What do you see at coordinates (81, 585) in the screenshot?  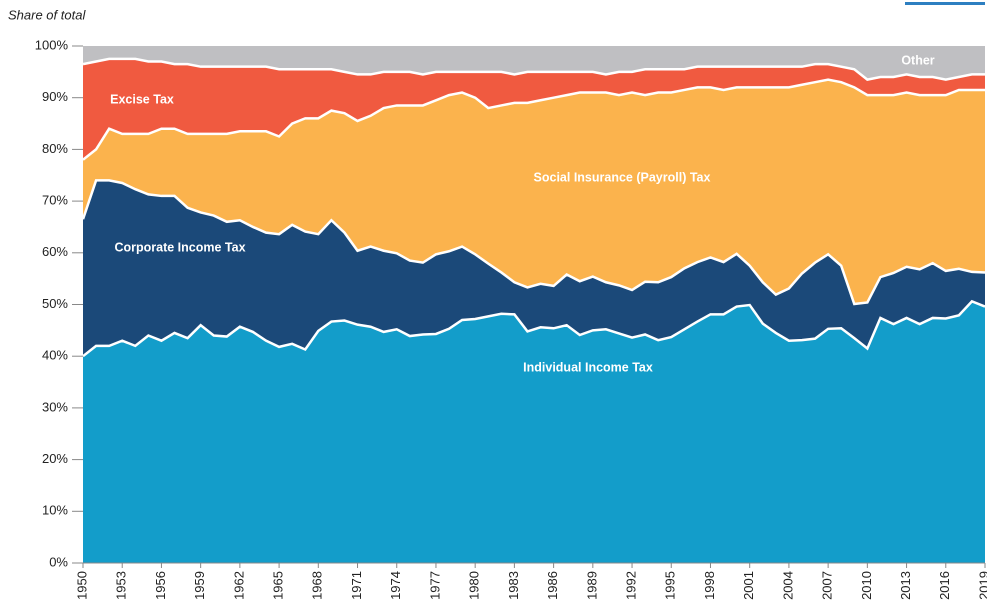 I see `x-tick-label: 1950` at bounding box center [81, 585].